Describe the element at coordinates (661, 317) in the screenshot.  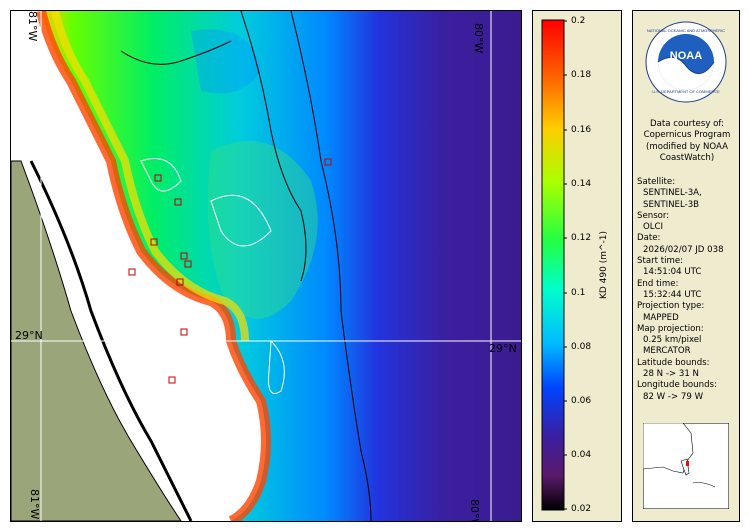
I see `projection-type-value: MAPPED` at that location.